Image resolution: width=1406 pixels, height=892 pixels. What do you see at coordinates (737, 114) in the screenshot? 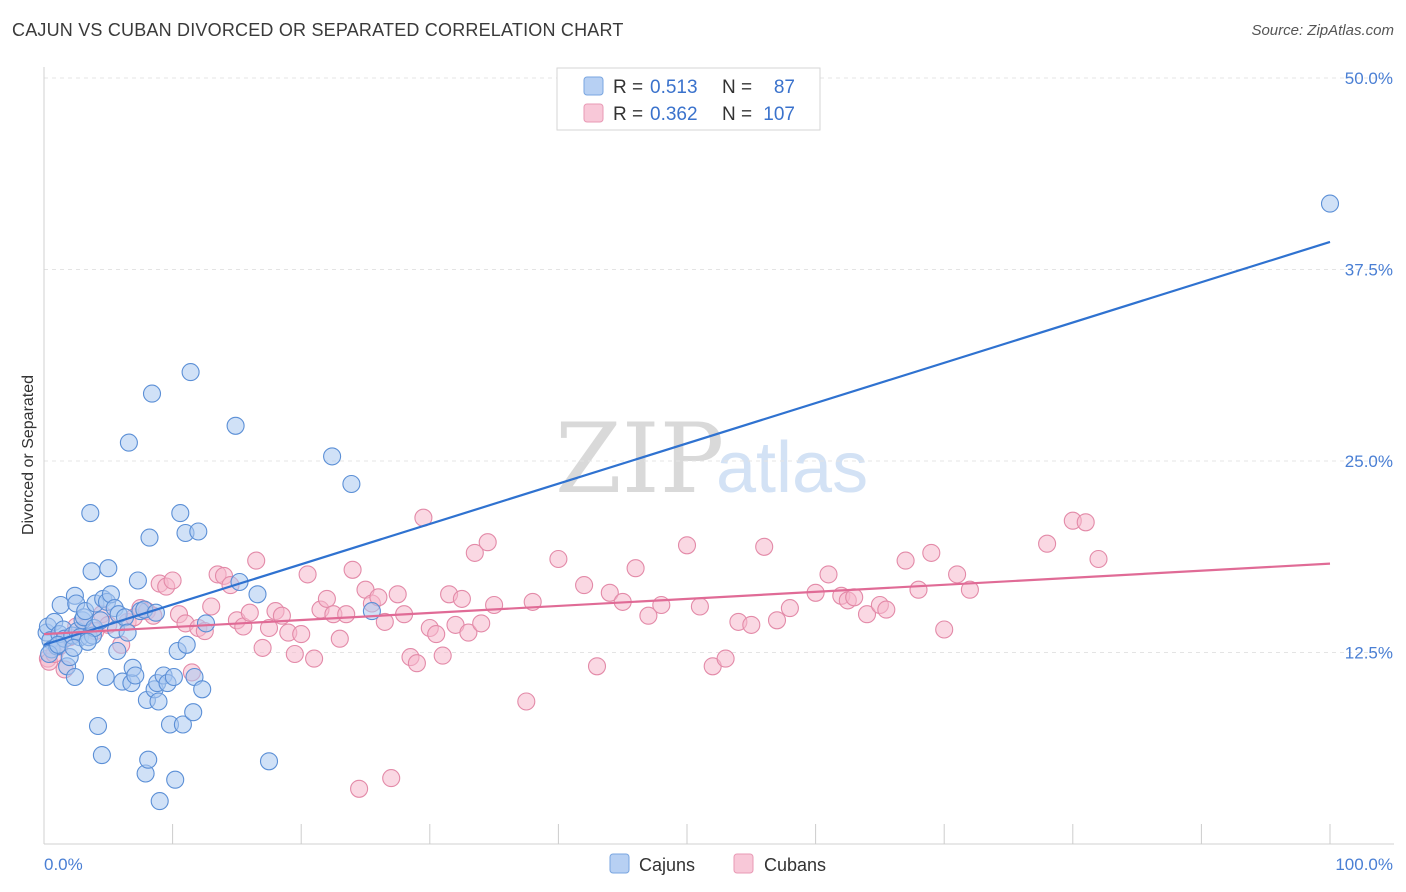
I see `legend-cuban-n-label: N =` at bounding box center [737, 114].